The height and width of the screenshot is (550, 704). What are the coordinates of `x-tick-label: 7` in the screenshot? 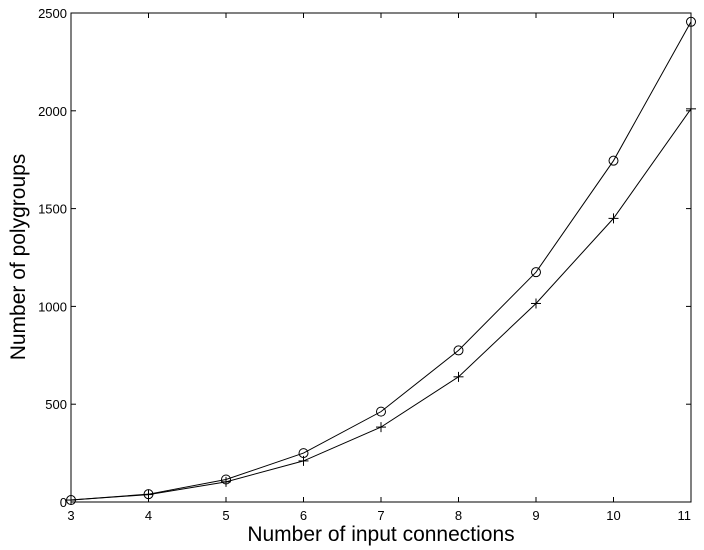 It's located at (380, 515).